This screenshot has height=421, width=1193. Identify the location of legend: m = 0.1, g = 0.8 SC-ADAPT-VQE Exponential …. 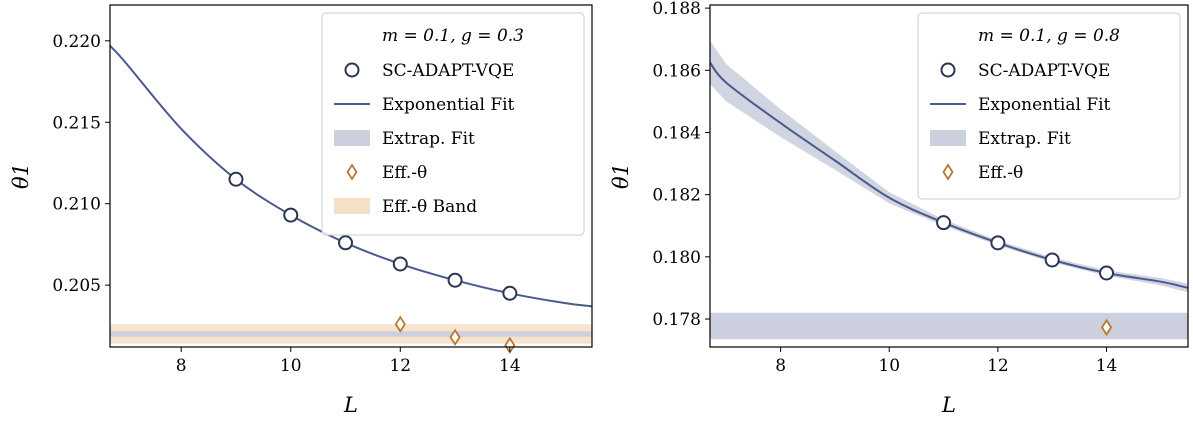
(1049, 106).